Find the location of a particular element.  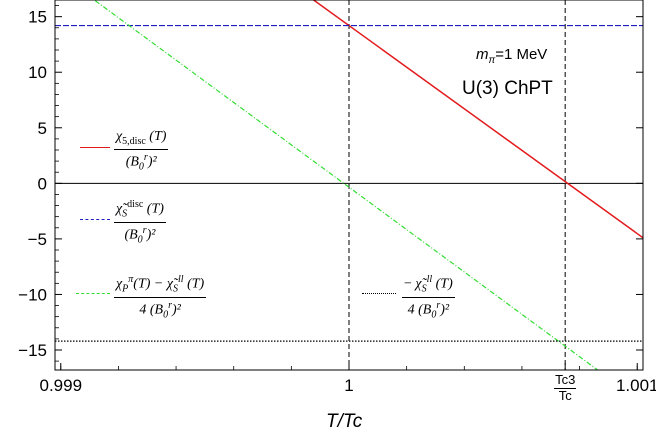

x-tick-label-0.999: 0.999 is located at coordinates (60, 385).